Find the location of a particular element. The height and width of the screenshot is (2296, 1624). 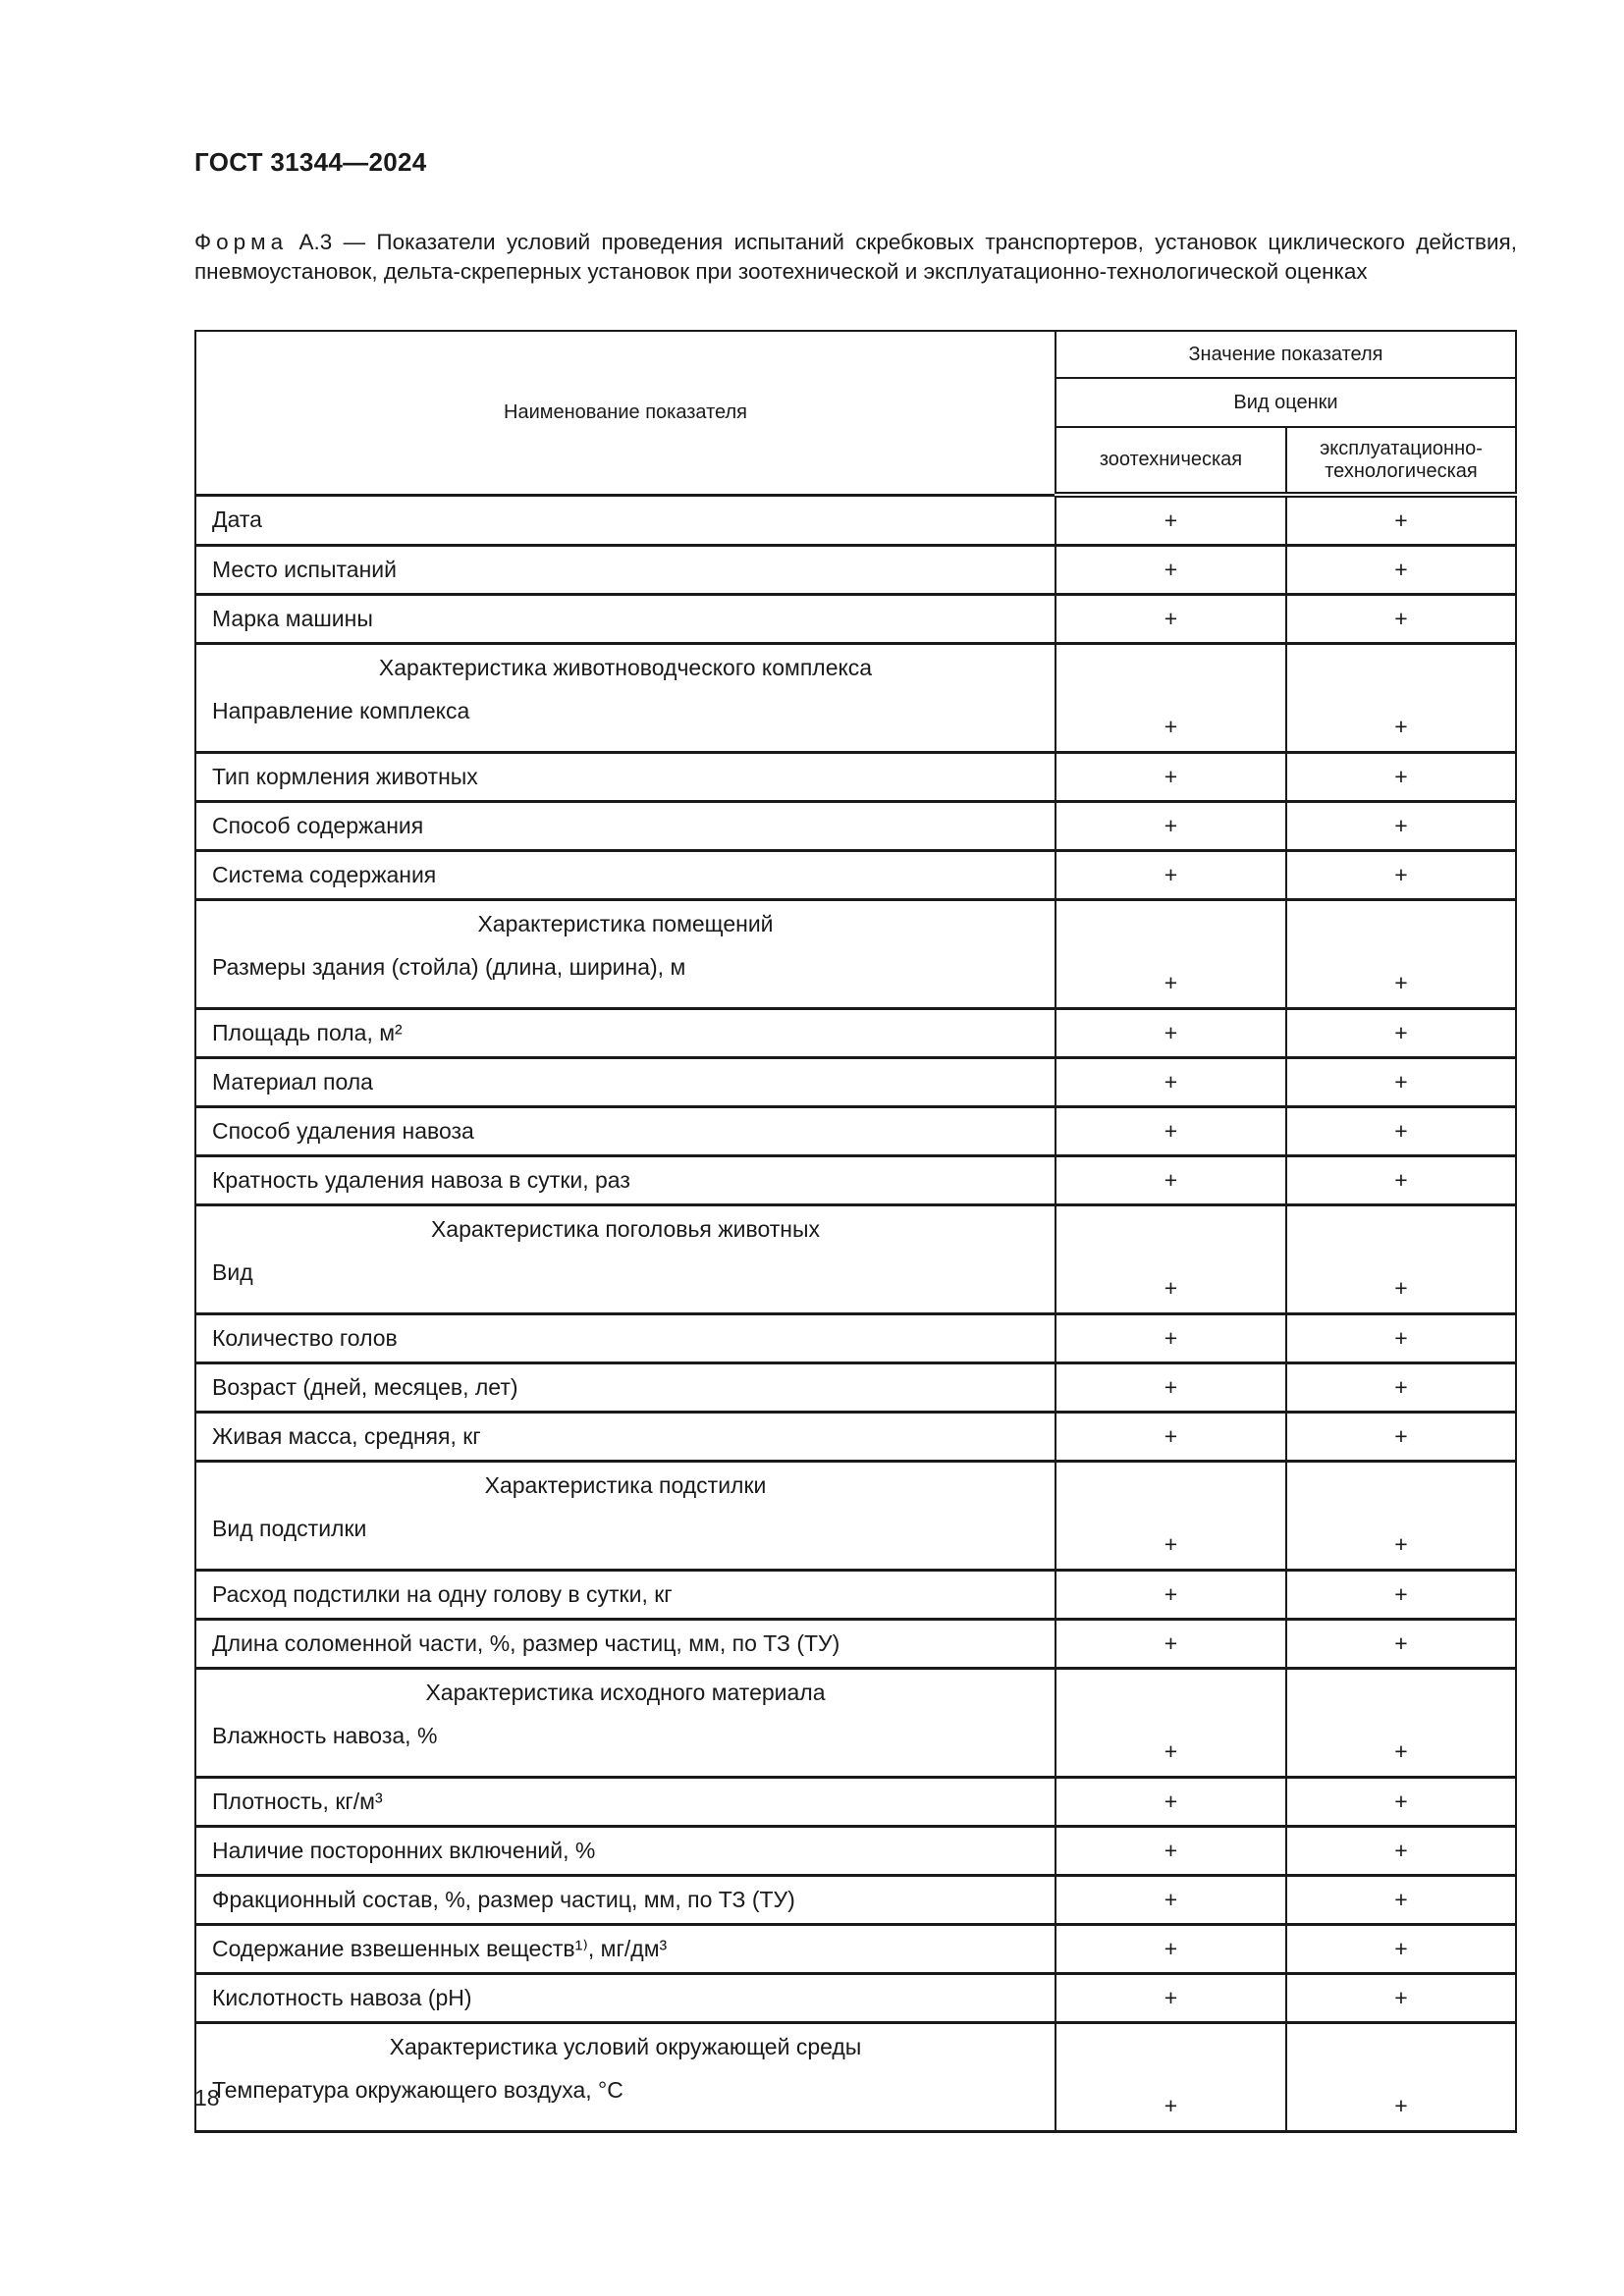

table-row: Живая масса, средняя, кг + + is located at coordinates (855, 1437).